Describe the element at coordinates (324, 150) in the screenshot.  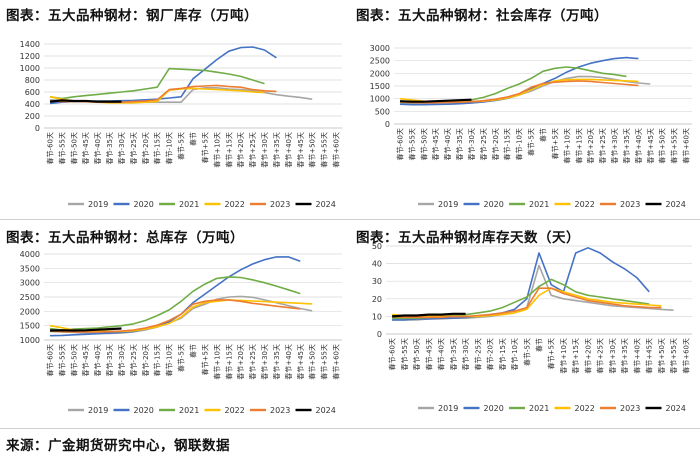
I see `x-tick-label: 春节+55天` at that location.